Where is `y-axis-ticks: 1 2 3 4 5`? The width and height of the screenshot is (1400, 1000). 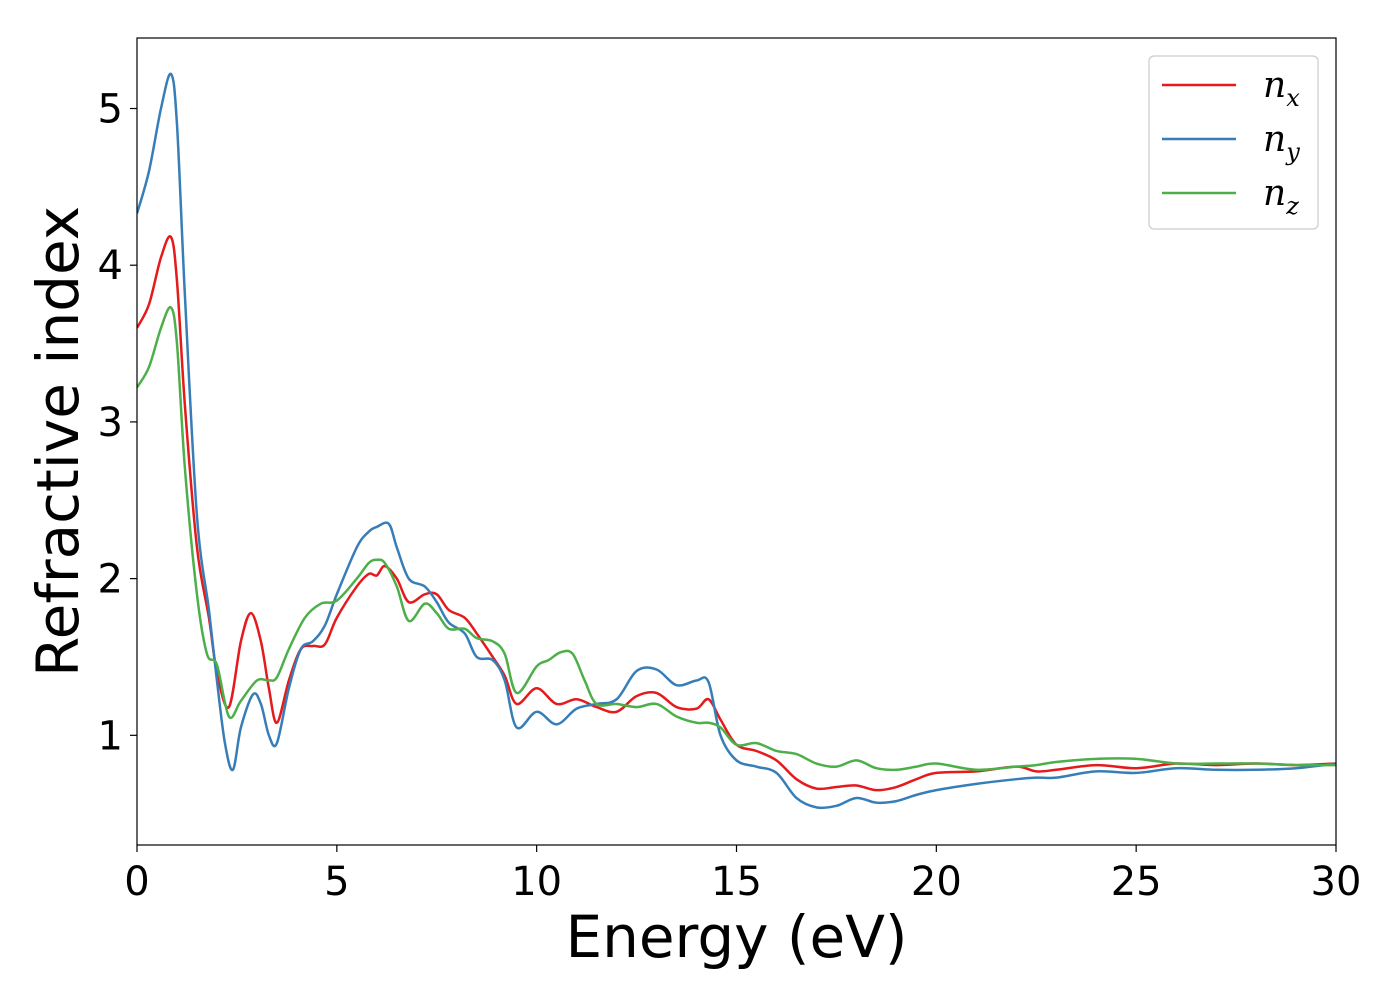
y-axis-ticks: 1 2 3 4 5 is located at coordinates (117, 423).